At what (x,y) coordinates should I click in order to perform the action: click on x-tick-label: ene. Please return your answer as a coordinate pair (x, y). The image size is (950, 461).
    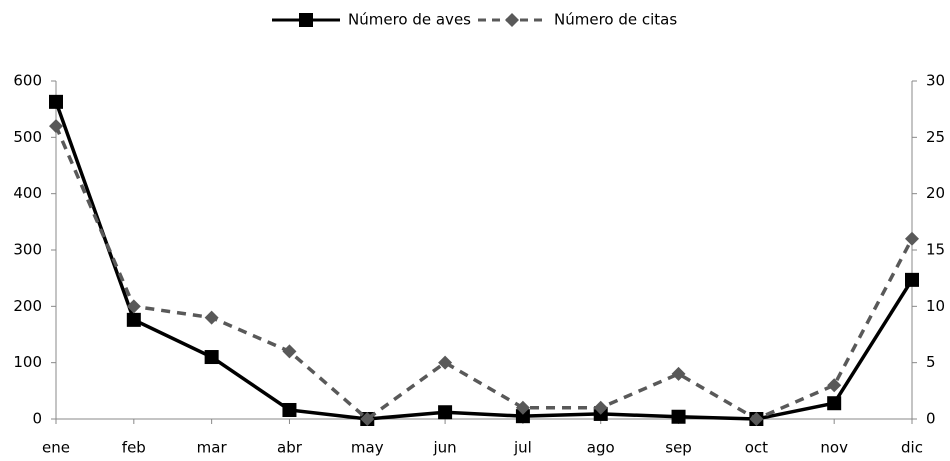
    Looking at the image, I should click on (56, 448).